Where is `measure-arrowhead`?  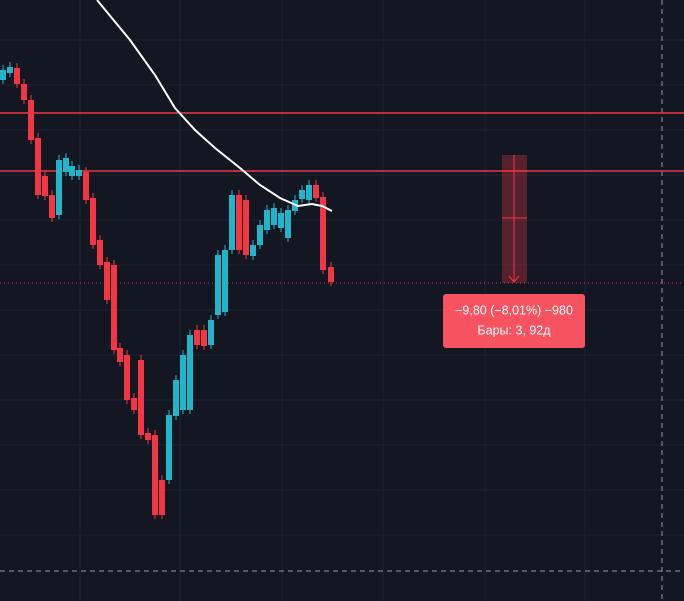
measure-arrowhead is located at coordinates (514, 279).